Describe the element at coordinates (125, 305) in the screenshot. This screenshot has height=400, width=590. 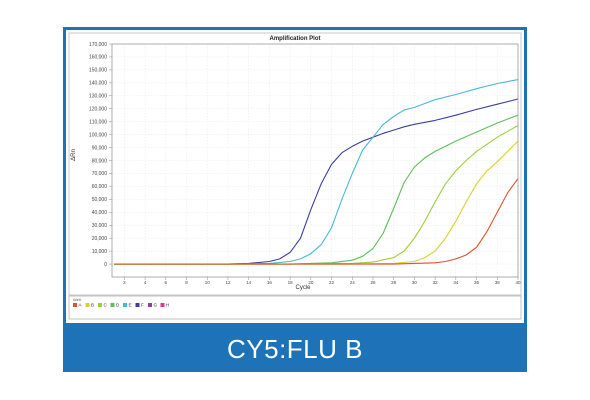
I see `legend-swatch-e` at that location.